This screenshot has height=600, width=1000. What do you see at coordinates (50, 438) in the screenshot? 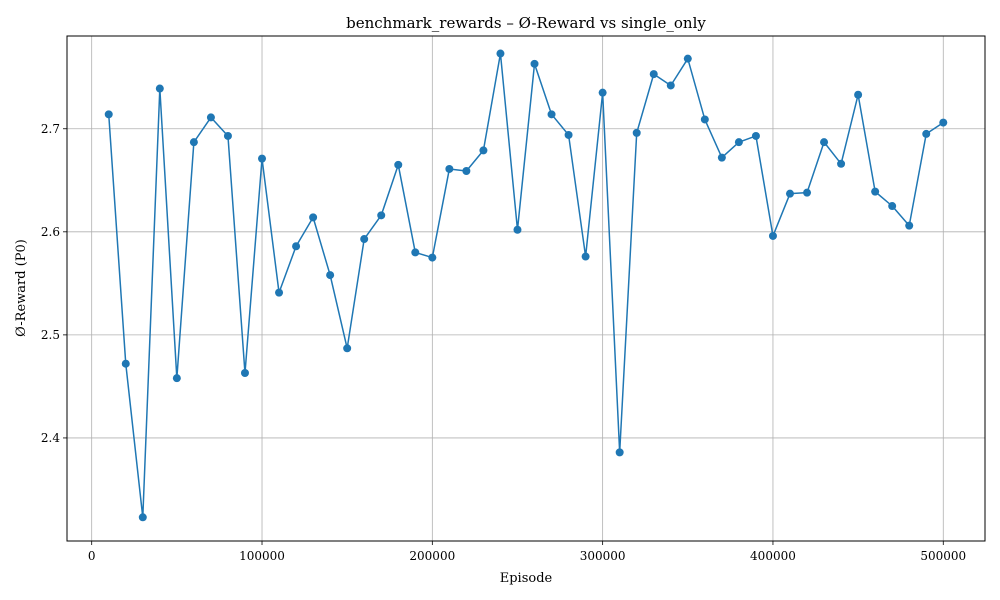
I see `y-tick-label: 2.4` at bounding box center [50, 438].